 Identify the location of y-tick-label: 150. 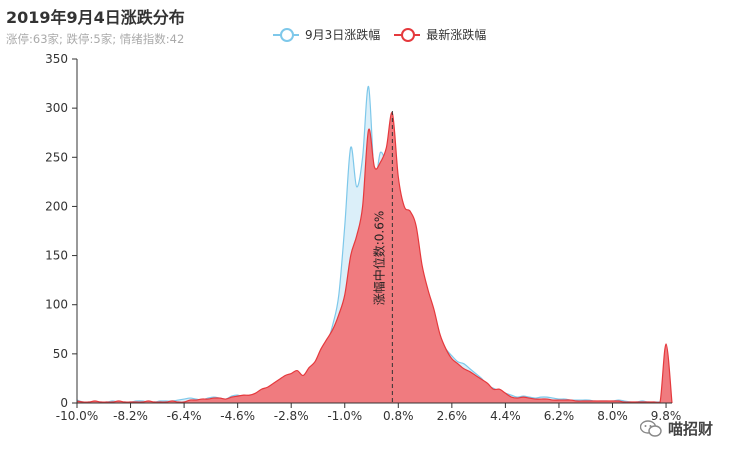
(56, 256).